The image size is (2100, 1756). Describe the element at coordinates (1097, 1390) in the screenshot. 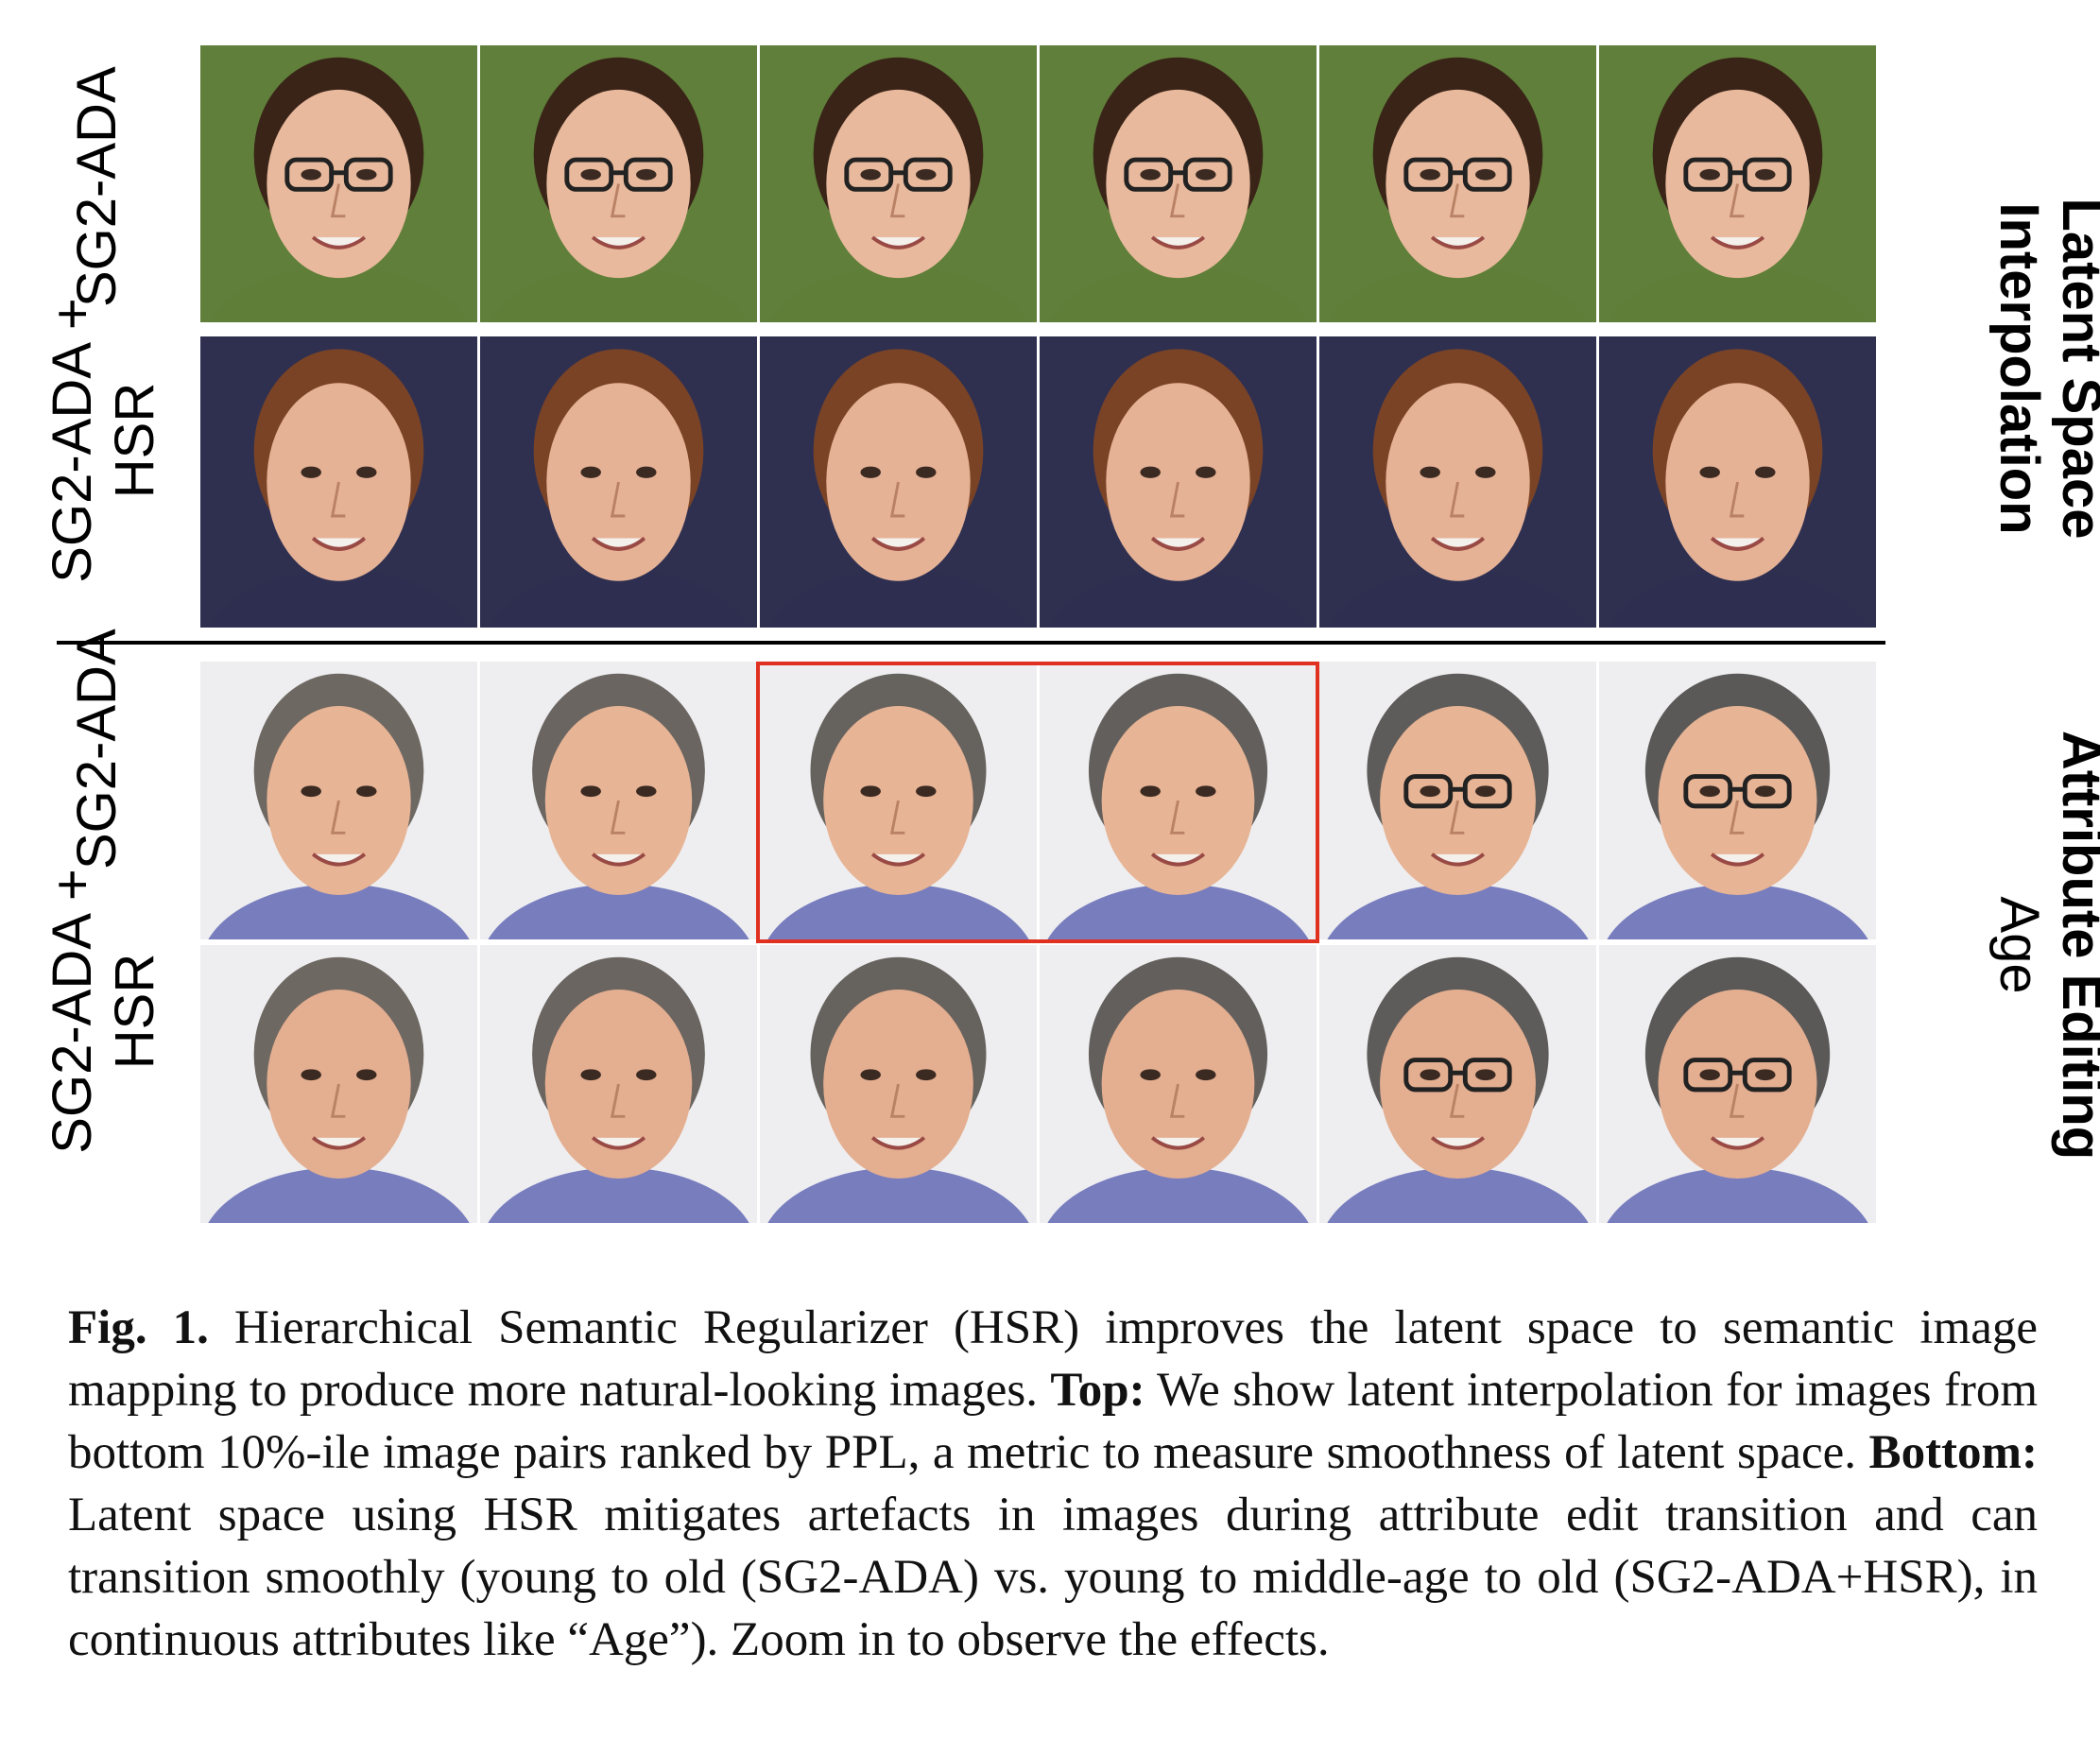

I see `caption-top-label: Top:` at that location.